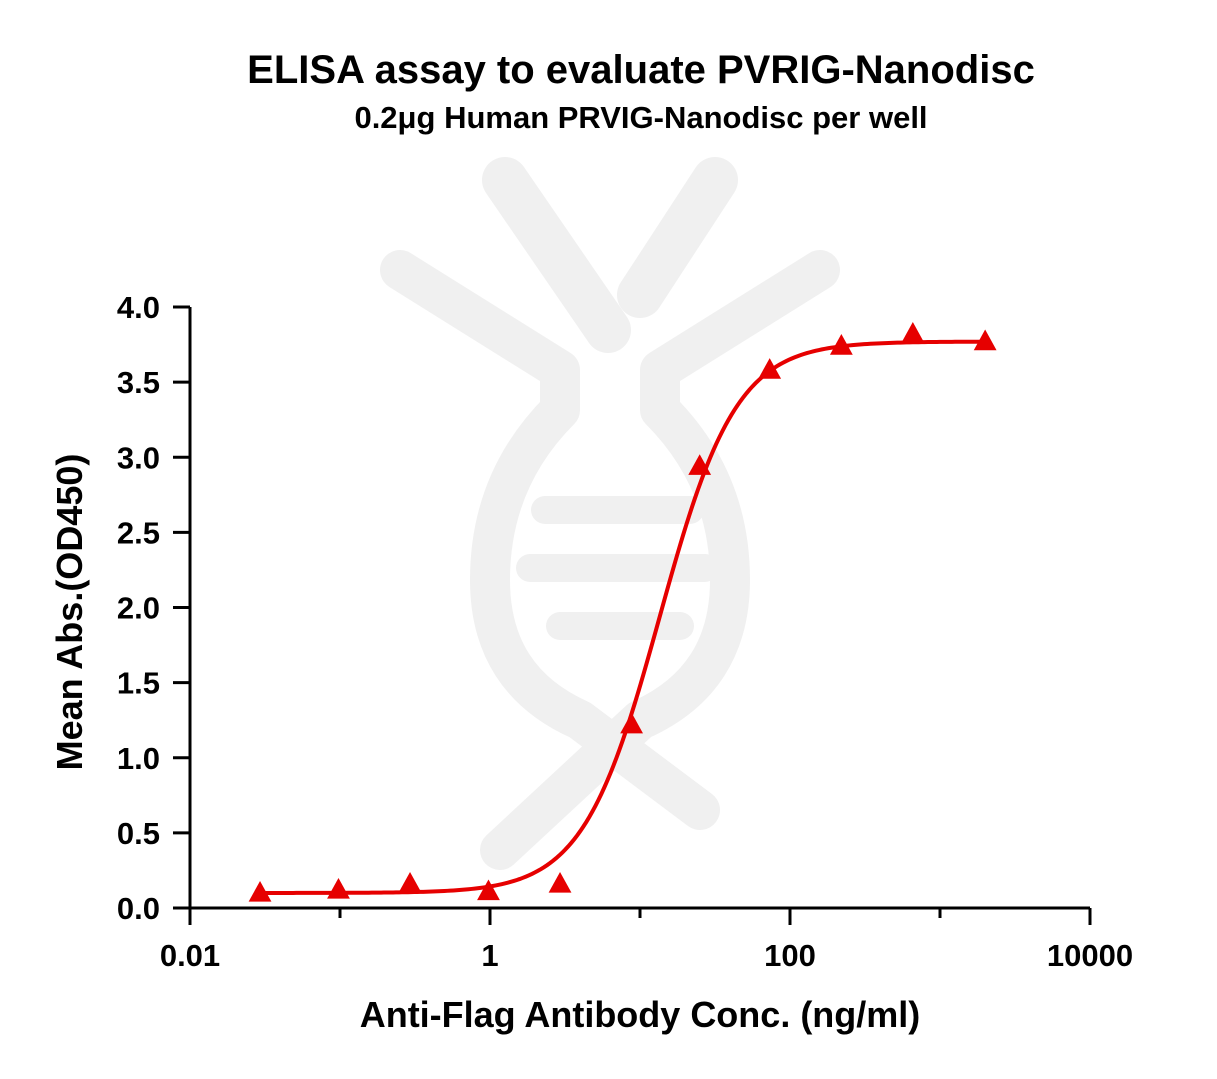 The height and width of the screenshot is (1079, 1217). What do you see at coordinates (138, 608) in the screenshot?
I see `y-tick-label: 2.0` at bounding box center [138, 608].